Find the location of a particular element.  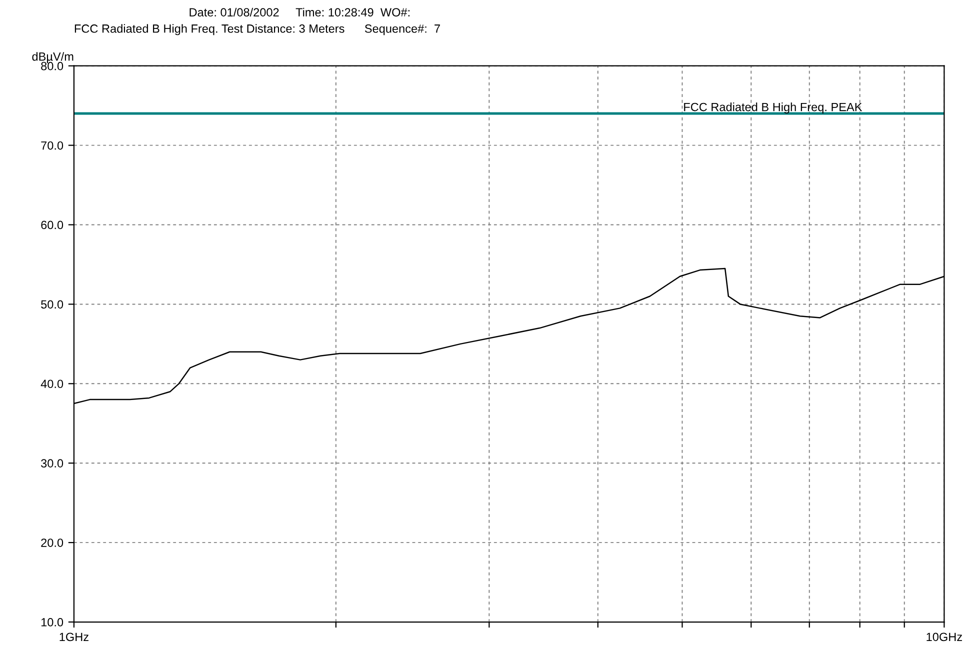

x-tick-label: 10GHz is located at coordinates (944, 637).